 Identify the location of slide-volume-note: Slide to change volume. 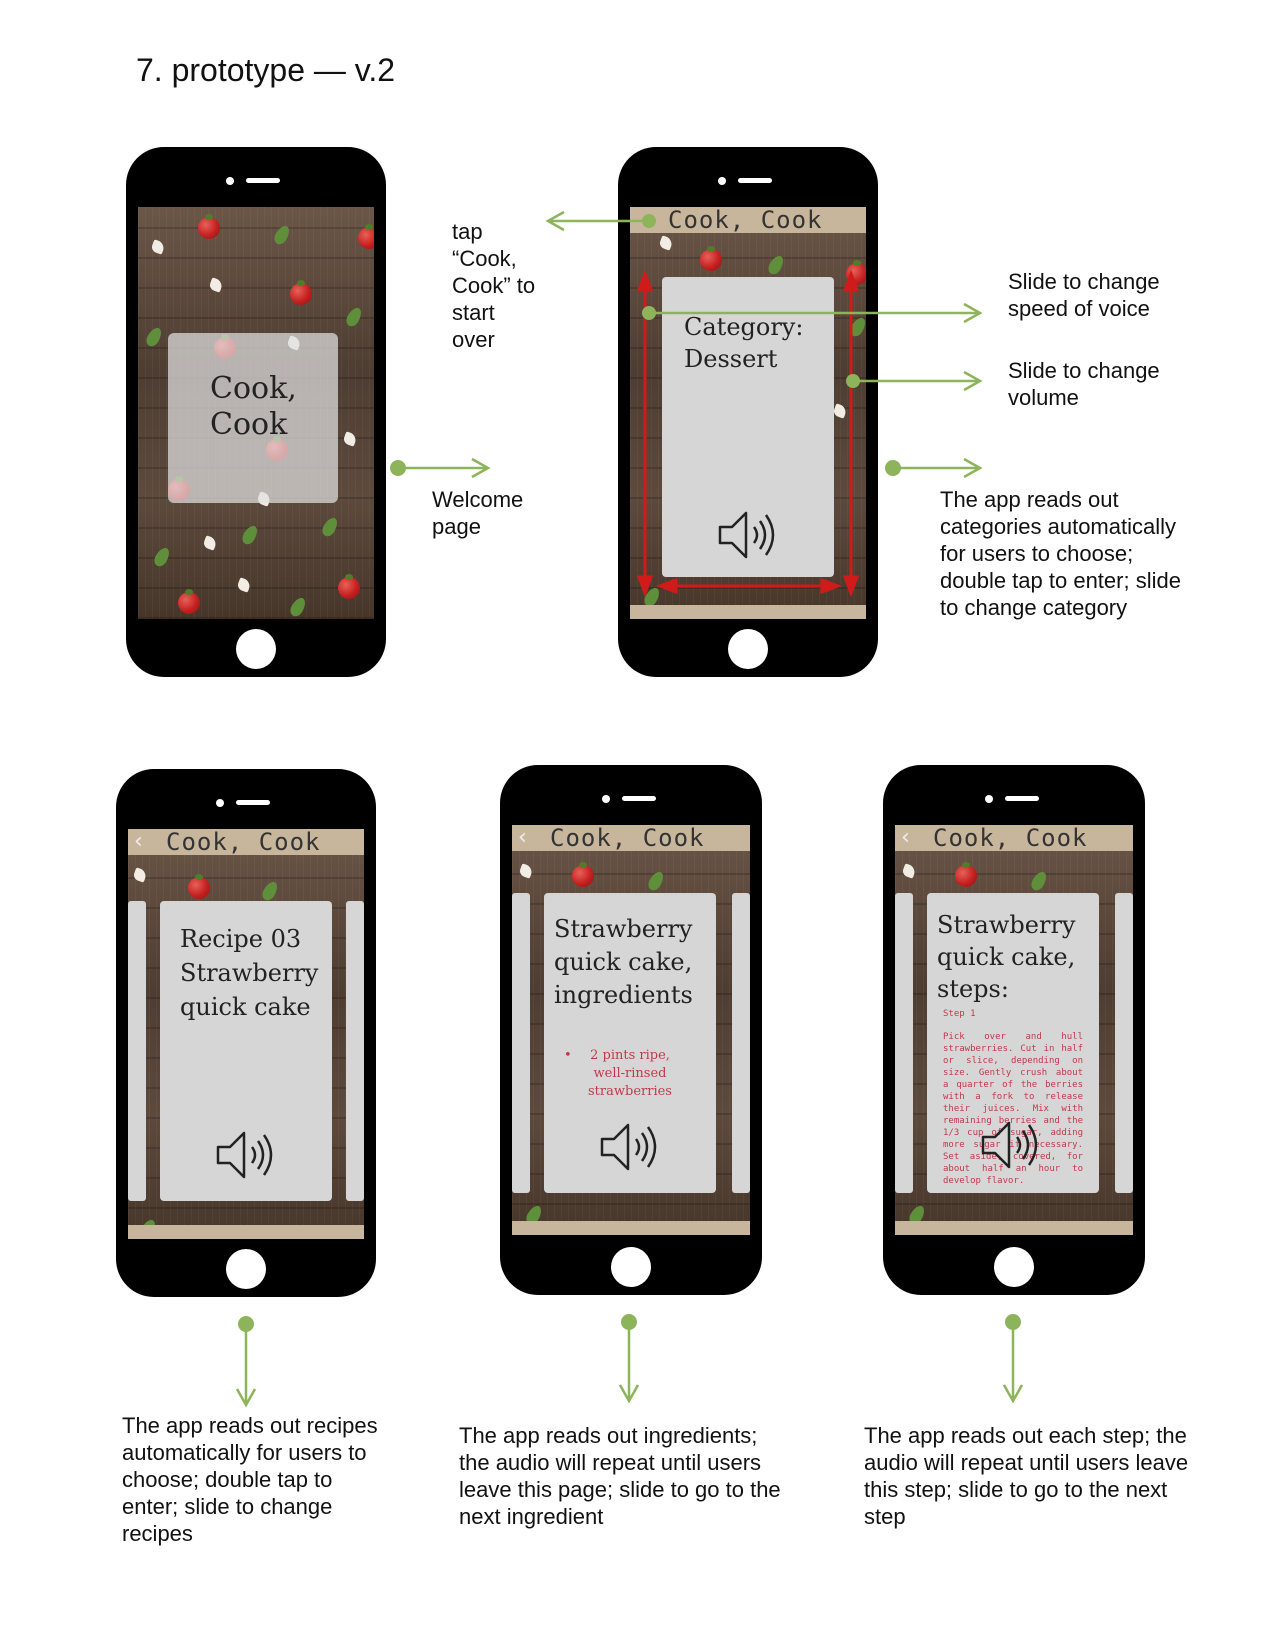
(1084, 384).